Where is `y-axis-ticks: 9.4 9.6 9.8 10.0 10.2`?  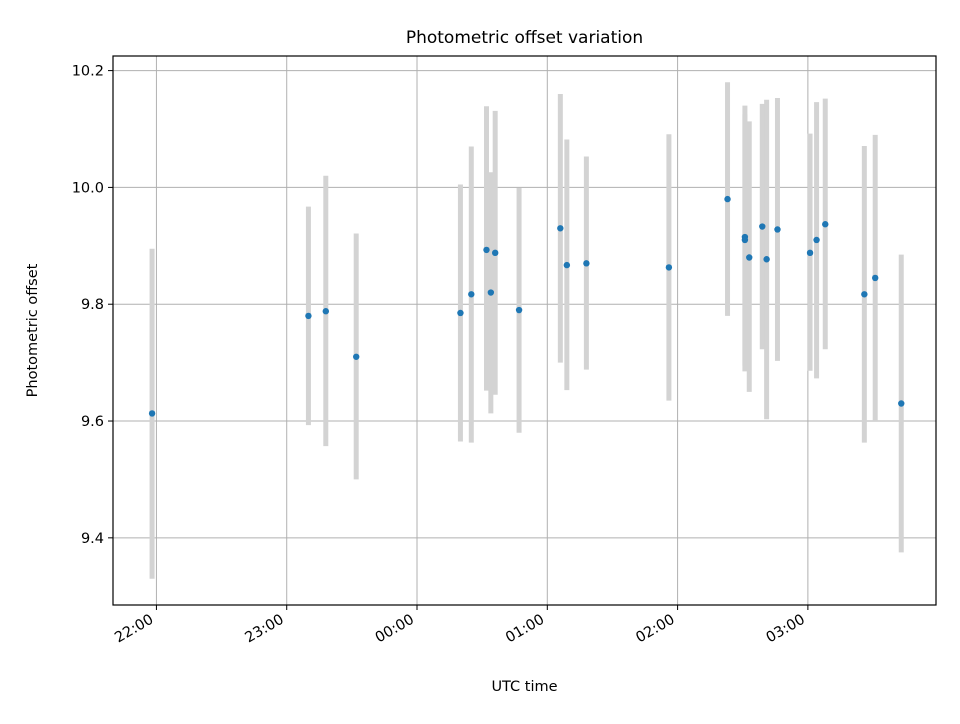
y-axis-ticks: 9.4 9.6 9.8 10.0 10.2 is located at coordinates (92, 305).